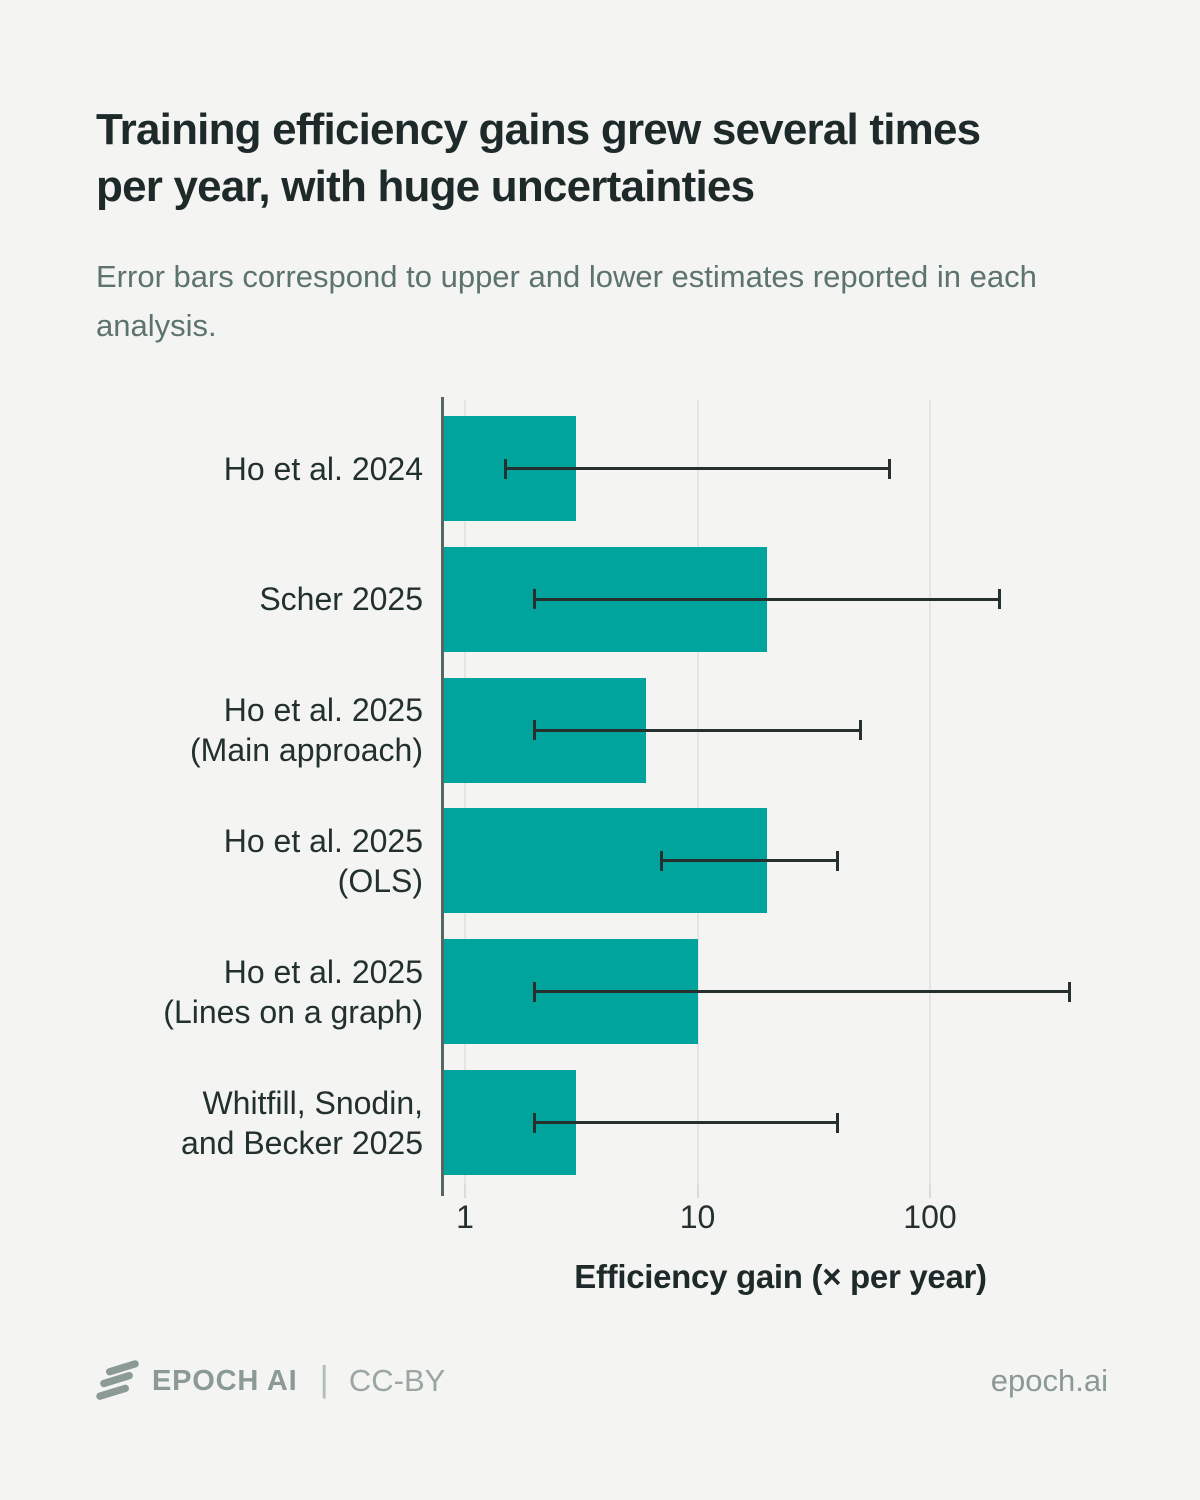 The image size is (1200, 1500). I want to click on category-label: Ho et al. 2024, so click(250, 469).